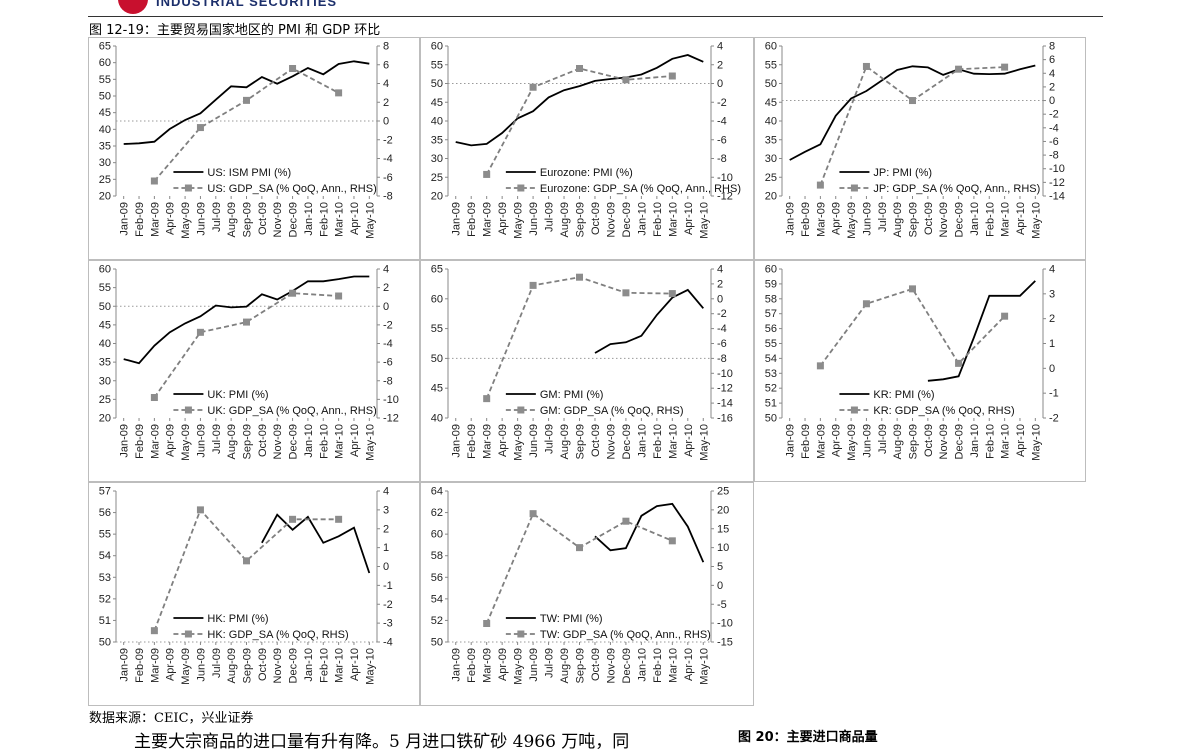  Describe the element at coordinates (437, 643) in the screenshot. I see `left-tick-label: 50` at that location.